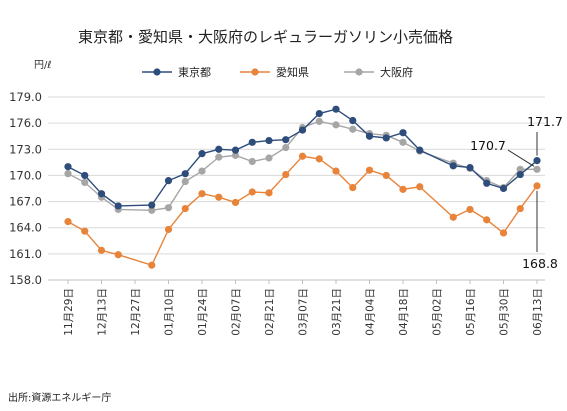  What do you see at coordinates (25, 280) in the screenshot?
I see `y-tick-label: 158.0` at bounding box center [25, 280].